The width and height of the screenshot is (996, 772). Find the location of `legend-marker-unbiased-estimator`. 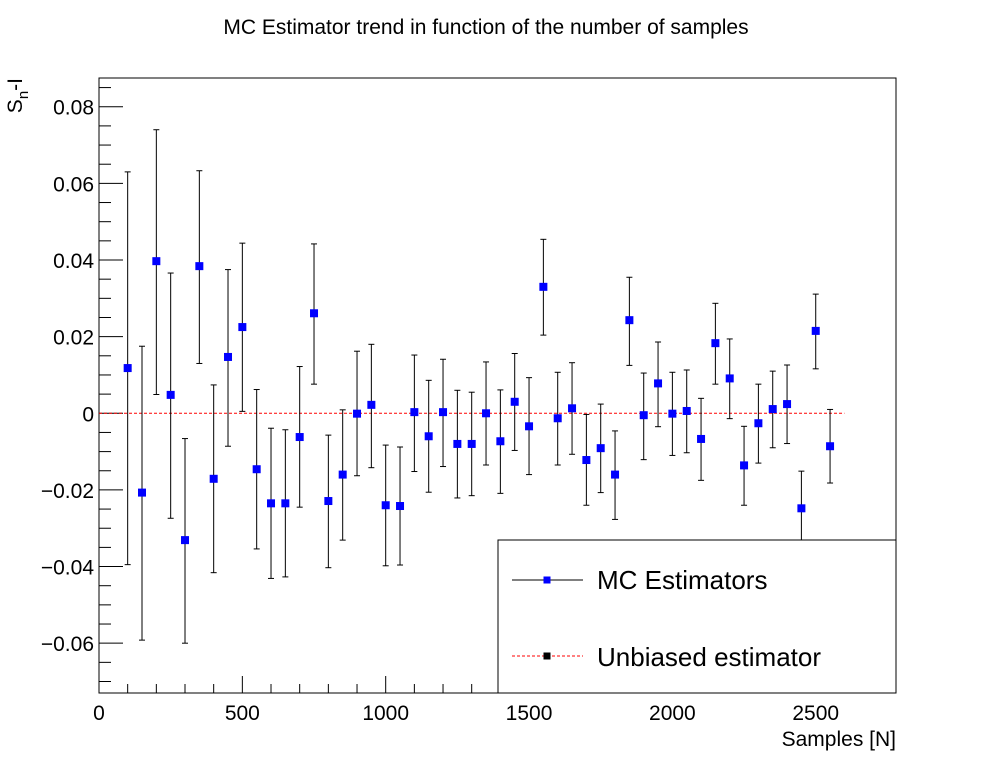

legend-marker-unbiased-estimator is located at coordinates (547, 656).